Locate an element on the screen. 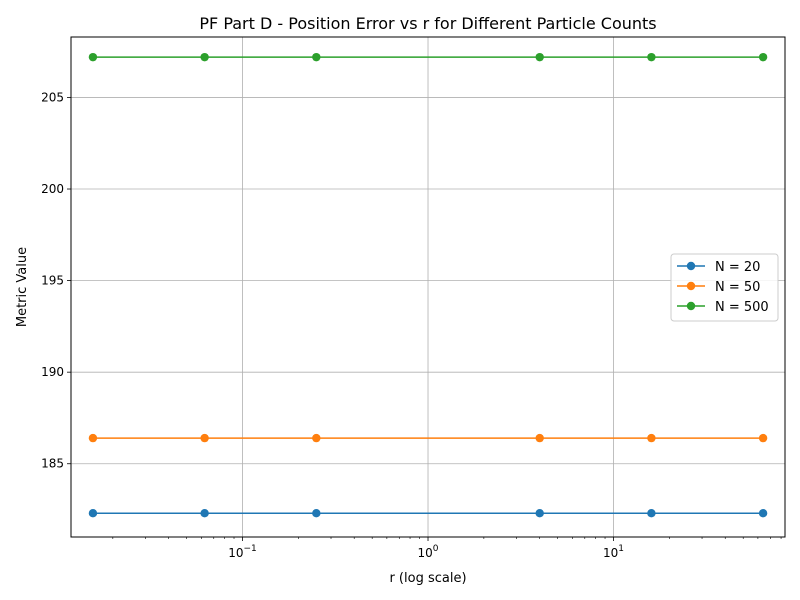 The image size is (800, 600). y-tick-label: 200 is located at coordinates (52, 189).